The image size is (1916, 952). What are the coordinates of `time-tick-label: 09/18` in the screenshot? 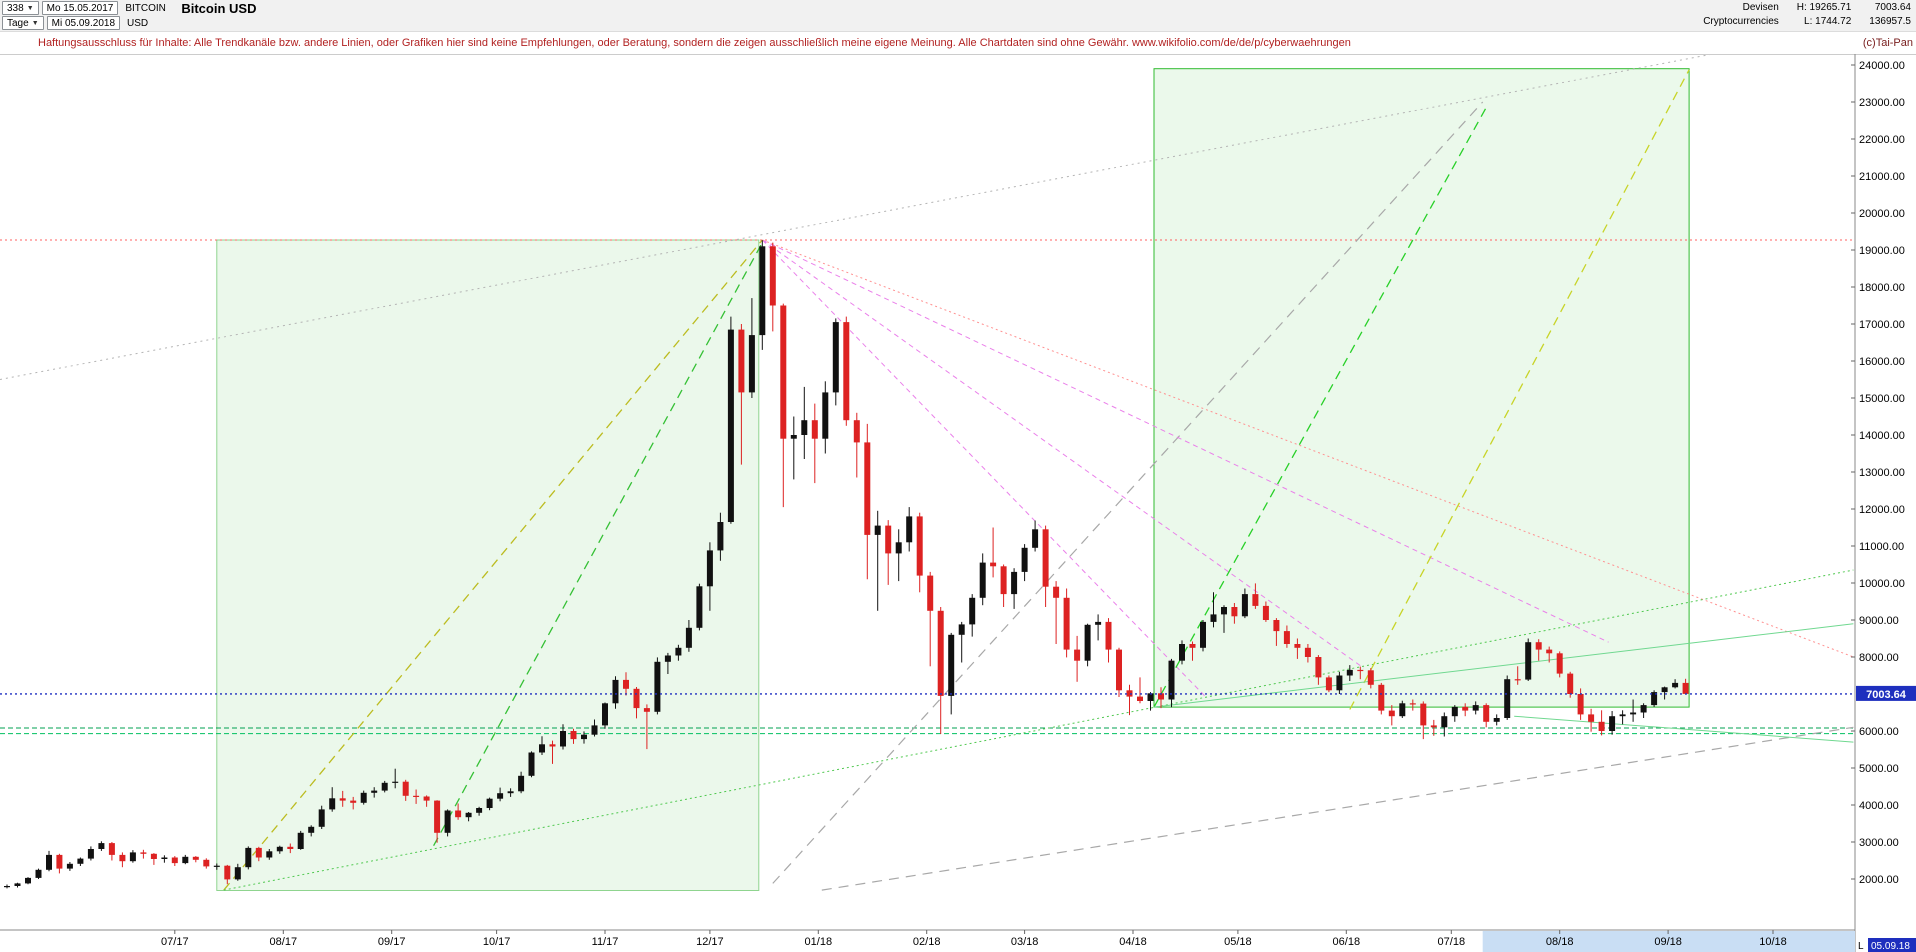 It's located at (1668, 942).